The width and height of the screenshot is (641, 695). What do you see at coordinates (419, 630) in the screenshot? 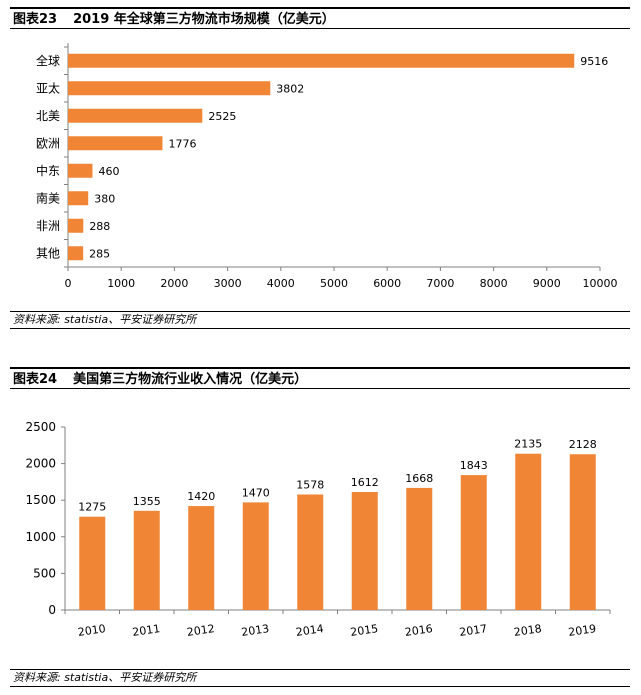
I see `x-tick-label: 2016` at bounding box center [419, 630].